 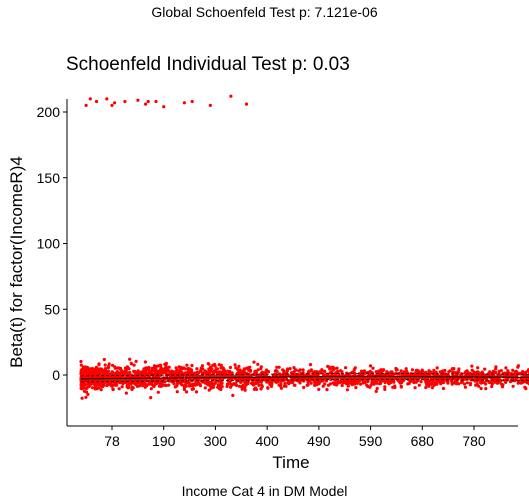 What do you see at coordinates (290, 462) in the screenshot?
I see `x-axis-title: Time` at bounding box center [290, 462].